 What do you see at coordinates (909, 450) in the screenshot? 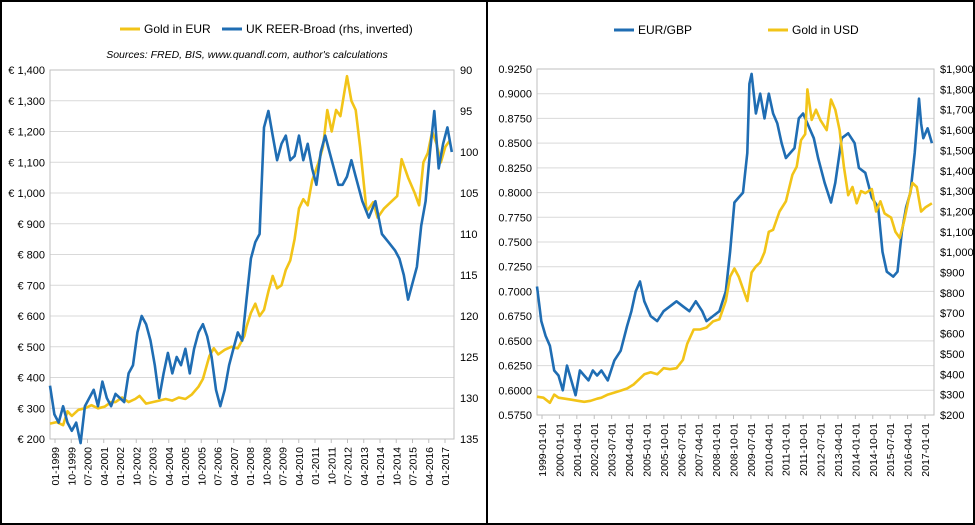
I see `x-tick-label: 2016-04-01` at bounding box center [909, 450].